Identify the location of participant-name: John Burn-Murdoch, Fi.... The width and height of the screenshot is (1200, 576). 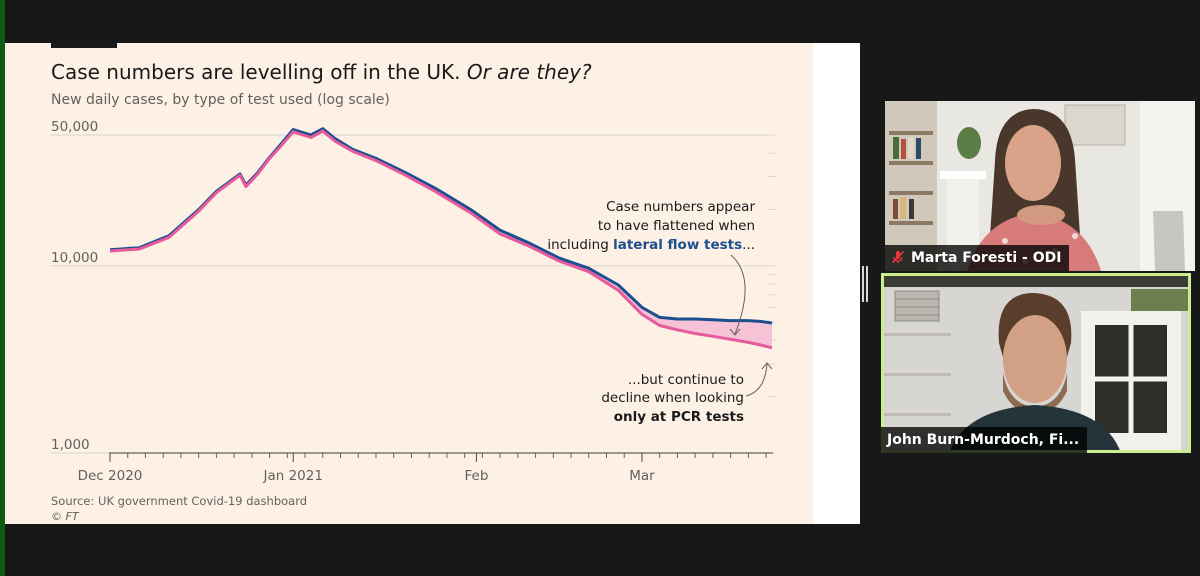
(983, 440).